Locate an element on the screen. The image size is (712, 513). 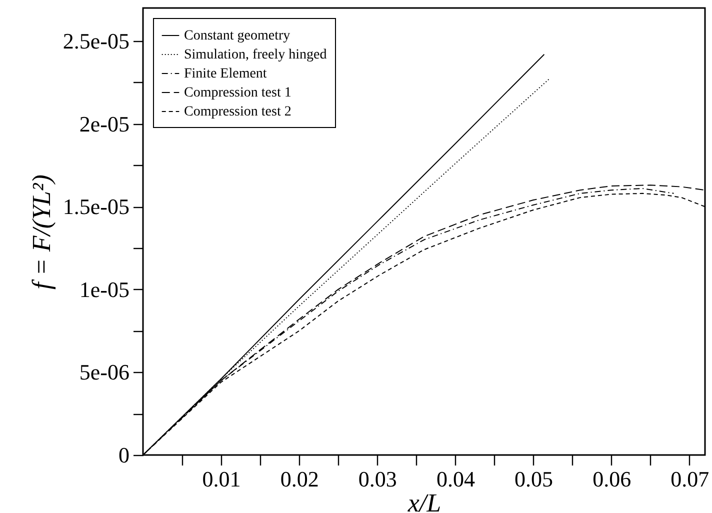
legend-label: Compression test 1 is located at coordinates (238, 93).